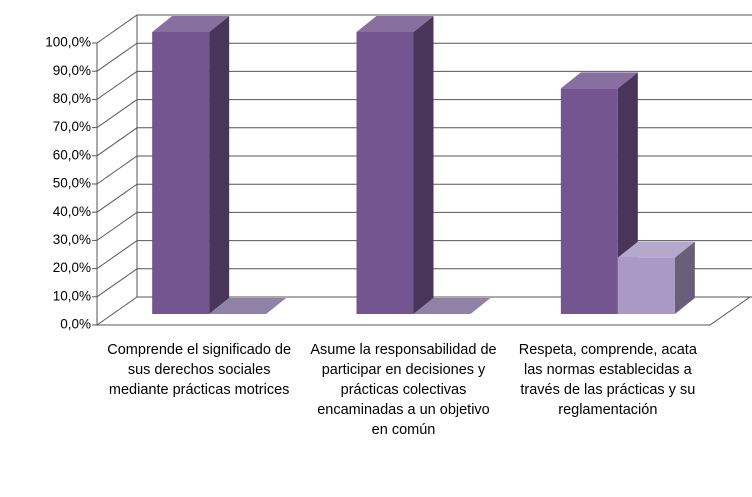 Image resolution: width=752 pixels, height=497 pixels. Describe the element at coordinates (72, 211) in the screenshot. I see `y-tick-label: 40,0%` at that location.